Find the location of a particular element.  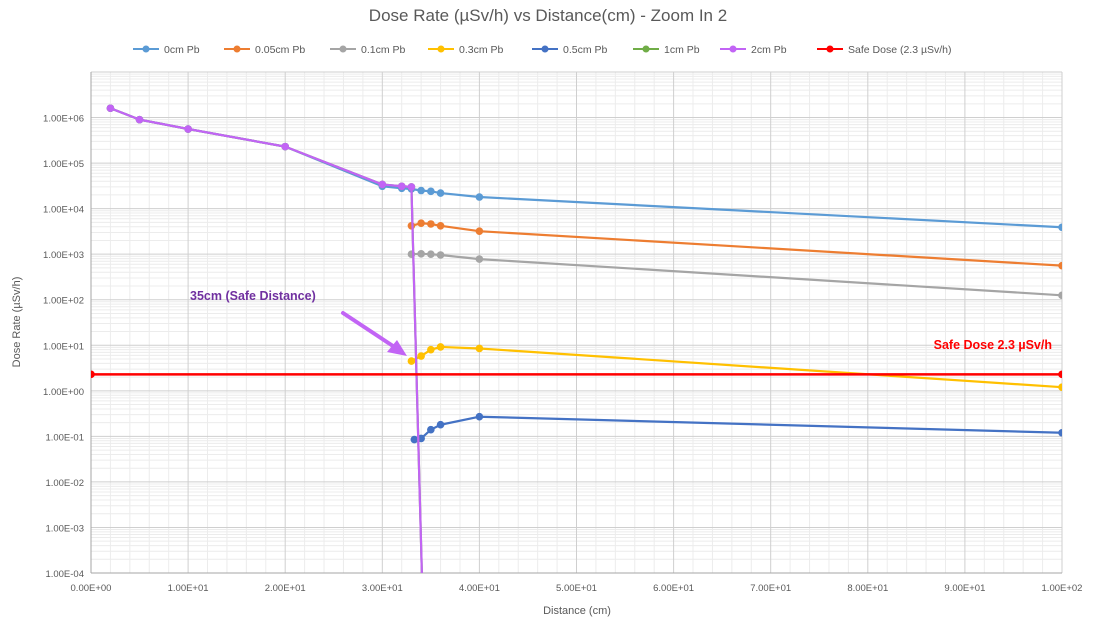

series-0-5cm-pb is located at coordinates (736, 428).